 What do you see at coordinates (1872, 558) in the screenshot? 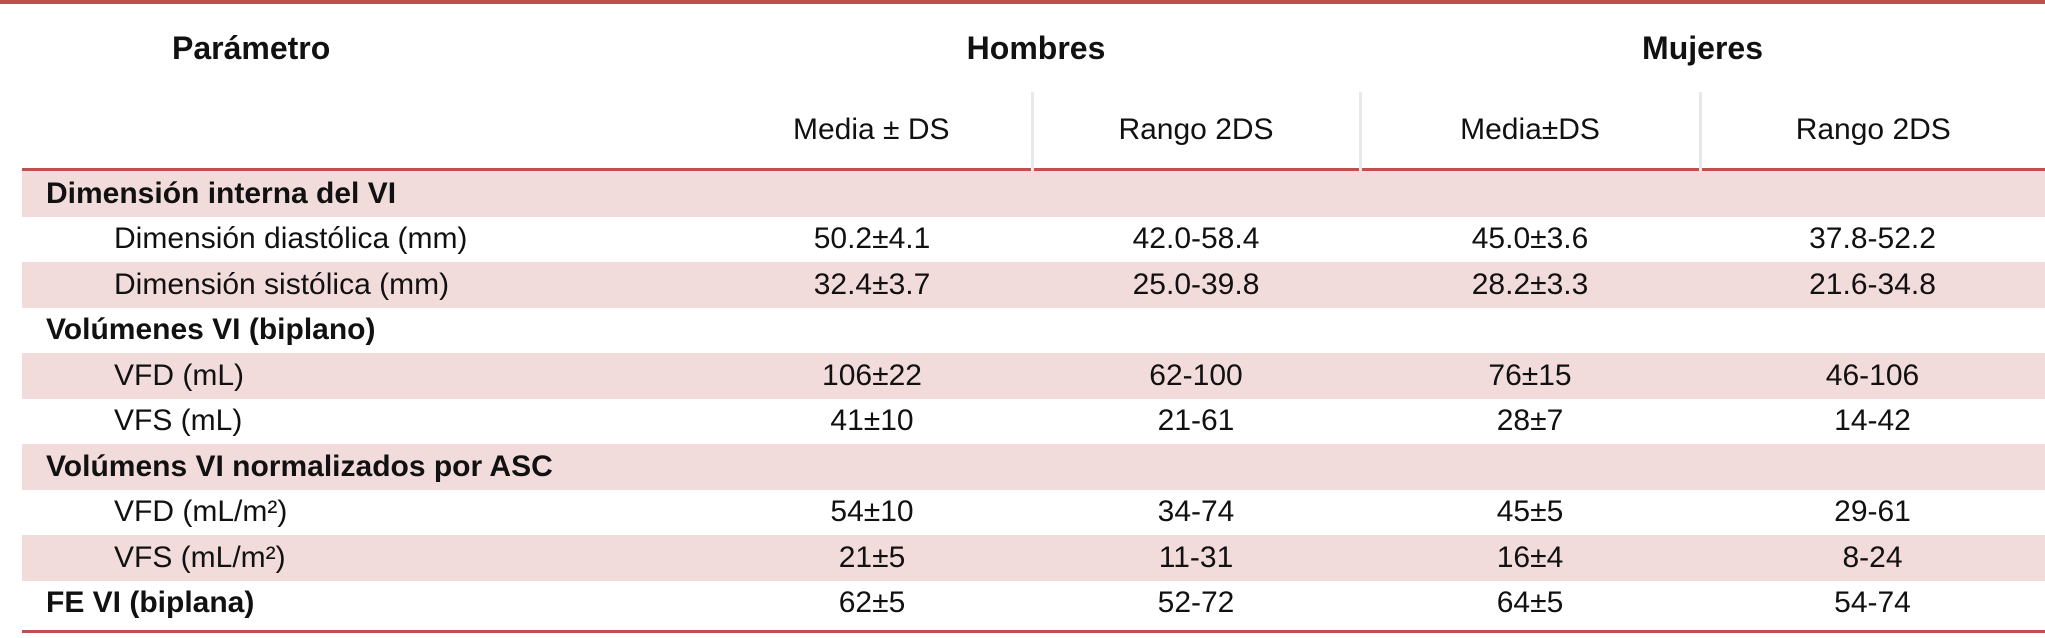
I see `value-cell: 8-24` at bounding box center [1872, 558].